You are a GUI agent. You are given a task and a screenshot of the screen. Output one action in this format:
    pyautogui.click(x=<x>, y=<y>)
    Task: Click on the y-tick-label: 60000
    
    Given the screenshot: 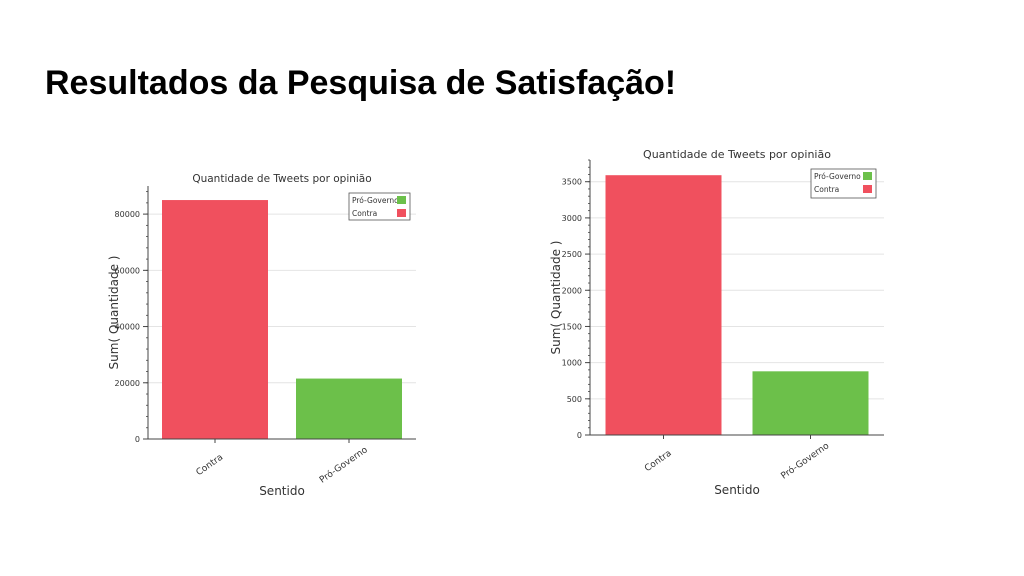 What is the action you would take?
    pyautogui.click(x=127, y=270)
    